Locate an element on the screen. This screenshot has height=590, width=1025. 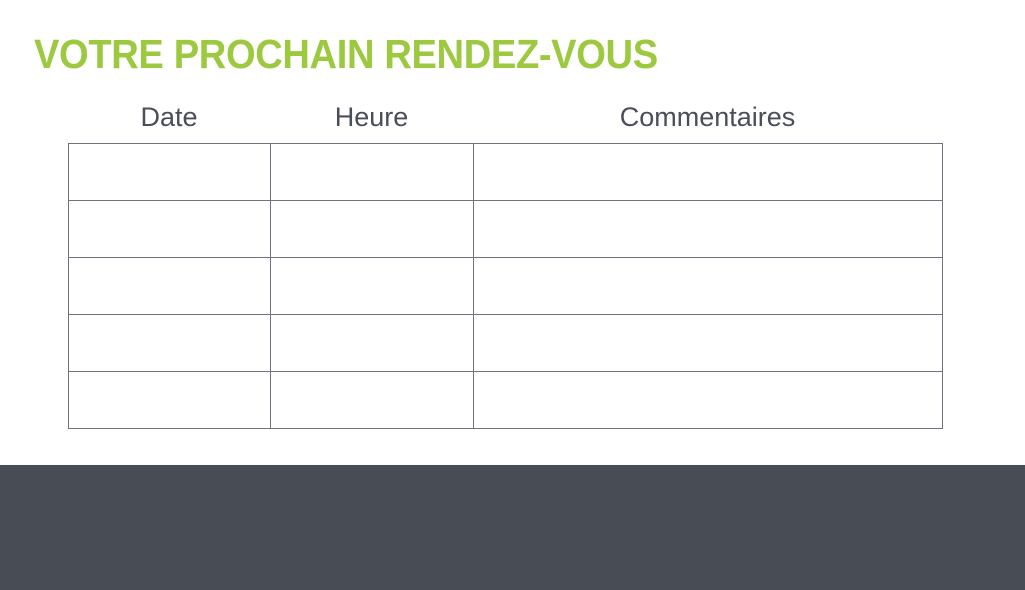
table-column-headers: Date Heure Commentaires is located at coordinates (505, 119).